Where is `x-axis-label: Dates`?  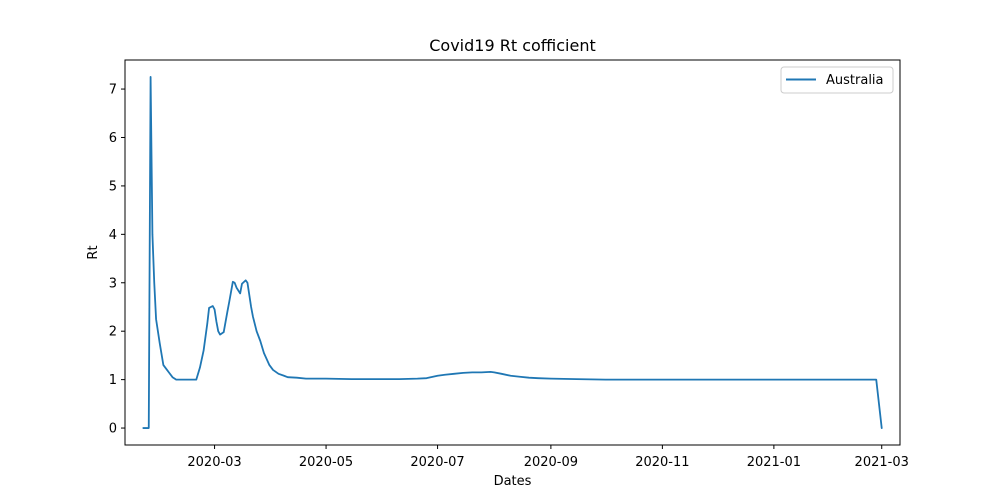
x-axis-label: Dates is located at coordinates (513, 481).